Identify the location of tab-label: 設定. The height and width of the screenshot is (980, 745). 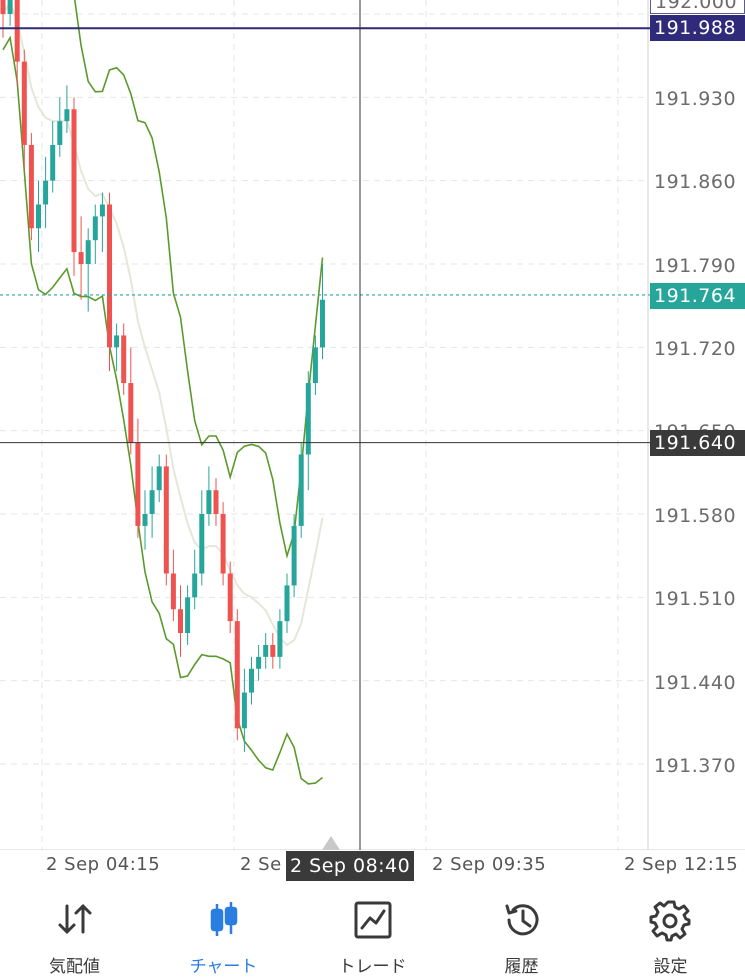
(670, 967).